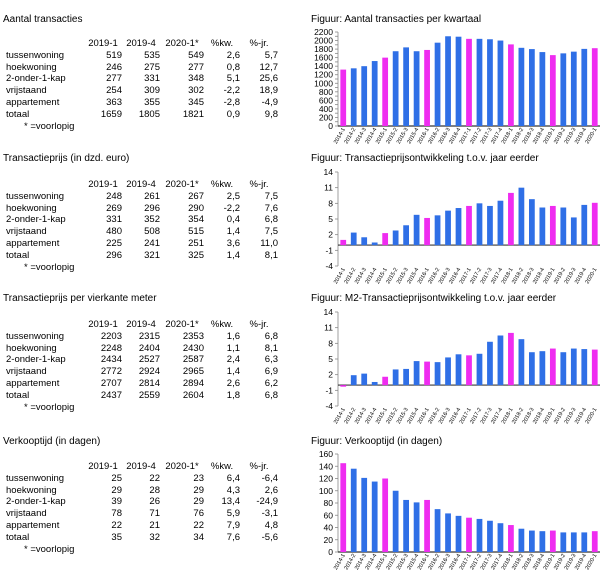 The height and width of the screenshot is (579, 605). What do you see at coordinates (114, 79) in the screenshot?
I see `table-cell: 277` at bounding box center [114, 79].